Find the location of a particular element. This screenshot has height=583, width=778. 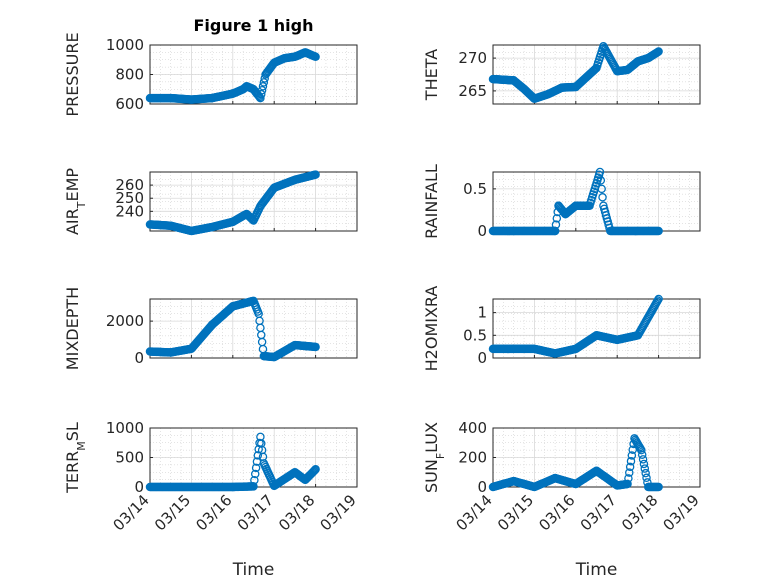

subplot-theta: 265 270 THETA is located at coordinates (561, 73).